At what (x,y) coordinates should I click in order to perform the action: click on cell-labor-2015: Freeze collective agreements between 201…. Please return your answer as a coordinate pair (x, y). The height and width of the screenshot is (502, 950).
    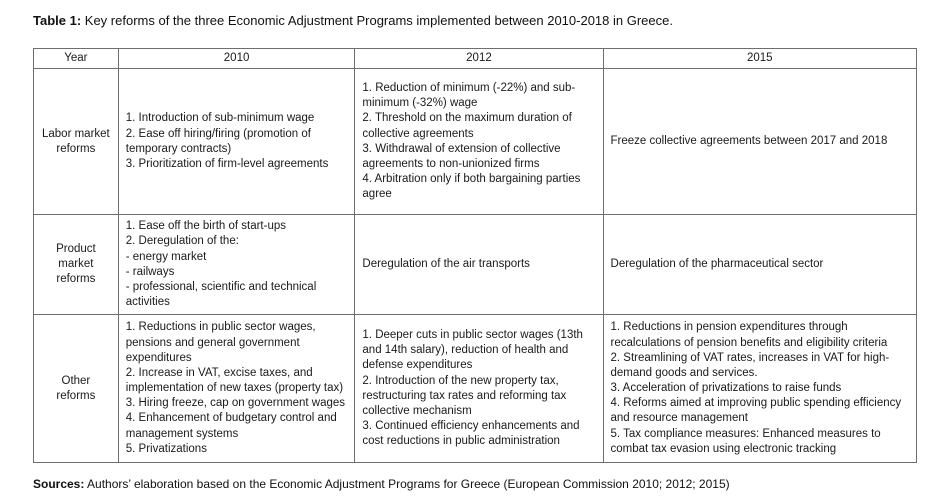
    Looking at the image, I should click on (760, 142).